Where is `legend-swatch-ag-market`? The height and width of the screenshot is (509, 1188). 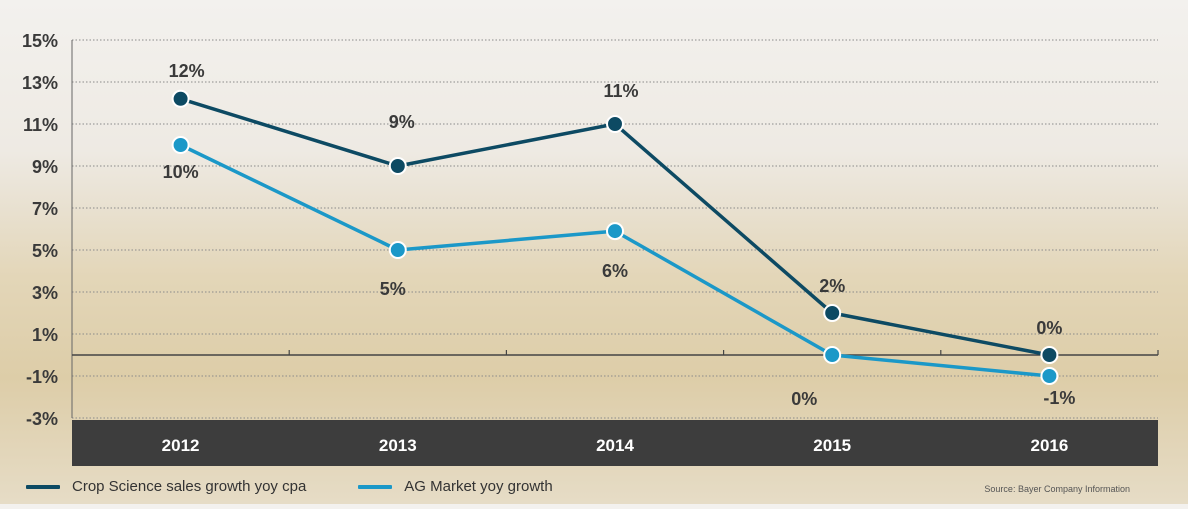
legend-swatch-ag-market is located at coordinates (375, 486).